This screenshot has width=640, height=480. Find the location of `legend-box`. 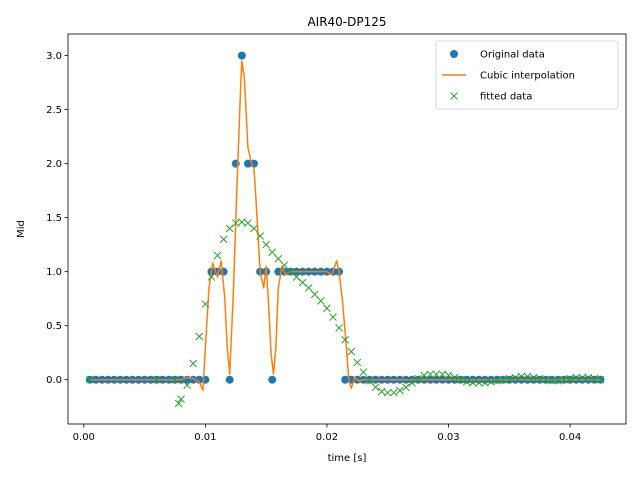

legend-box is located at coordinates (527, 75).